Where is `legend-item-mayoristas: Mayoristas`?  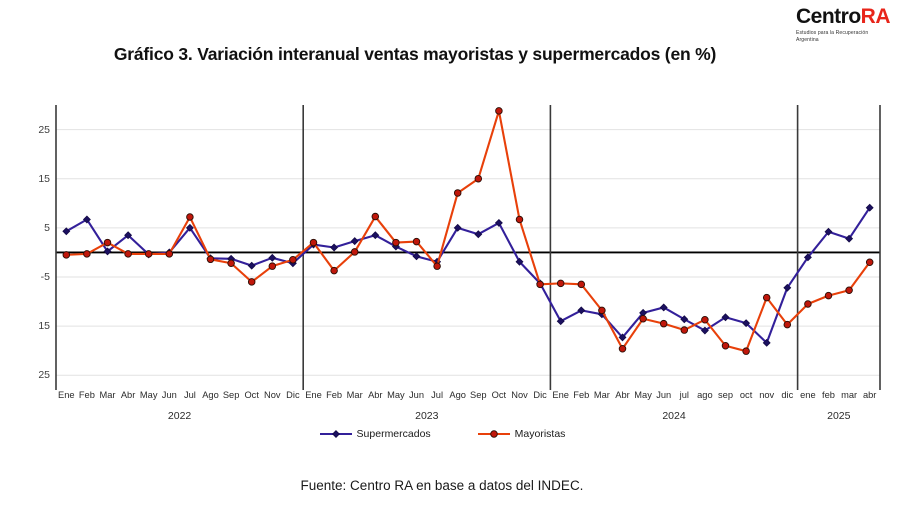
legend-item-mayoristas: Mayoristas is located at coordinates (521, 434).